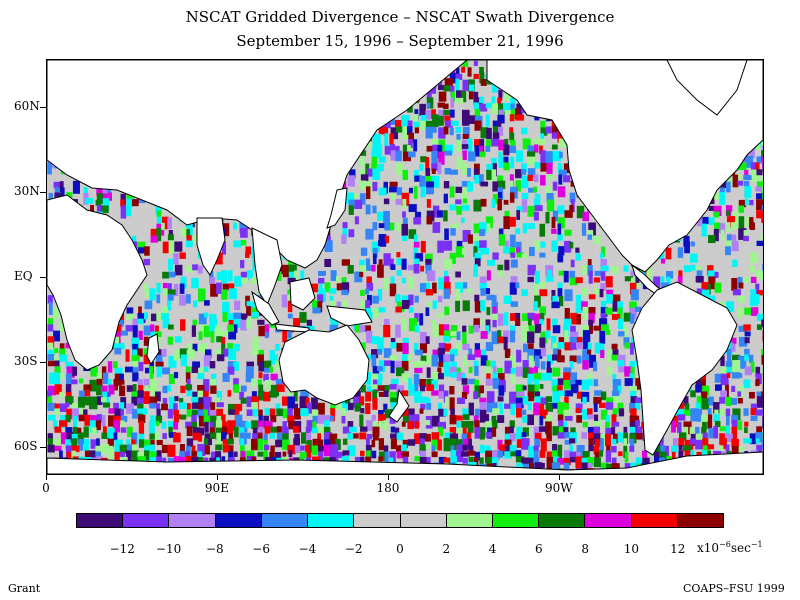  What do you see at coordinates (26, 445) in the screenshot?
I see `lat-label-60s: 60S` at bounding box center [26, 445].